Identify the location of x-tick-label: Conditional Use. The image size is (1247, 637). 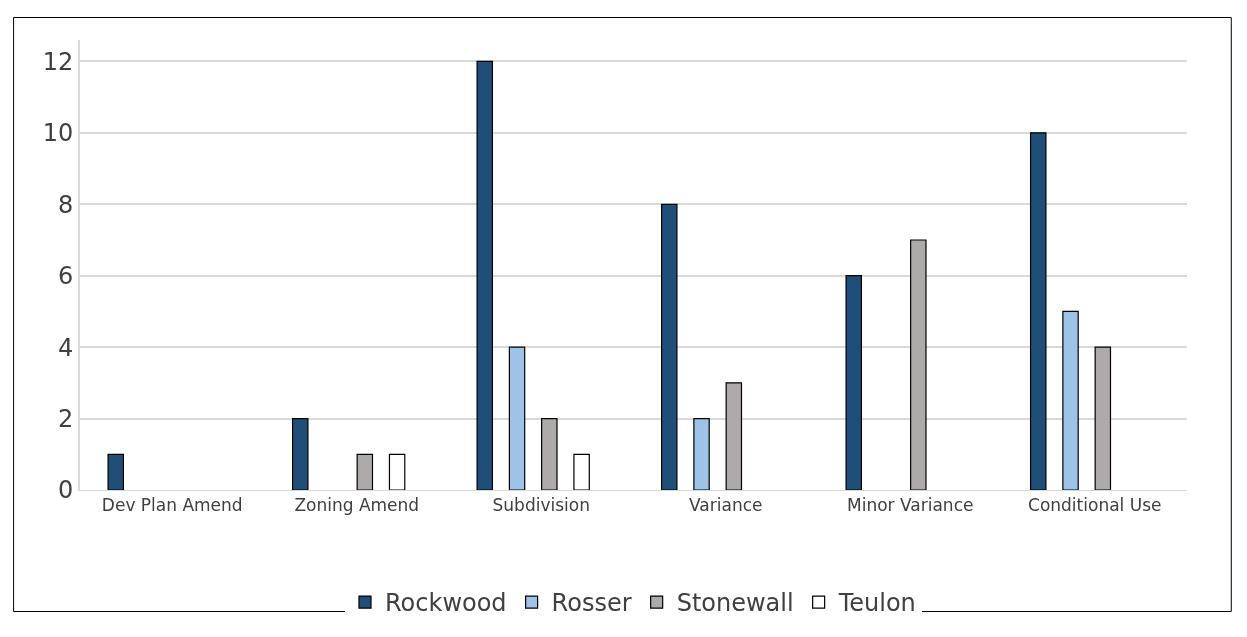
(1095, 505).